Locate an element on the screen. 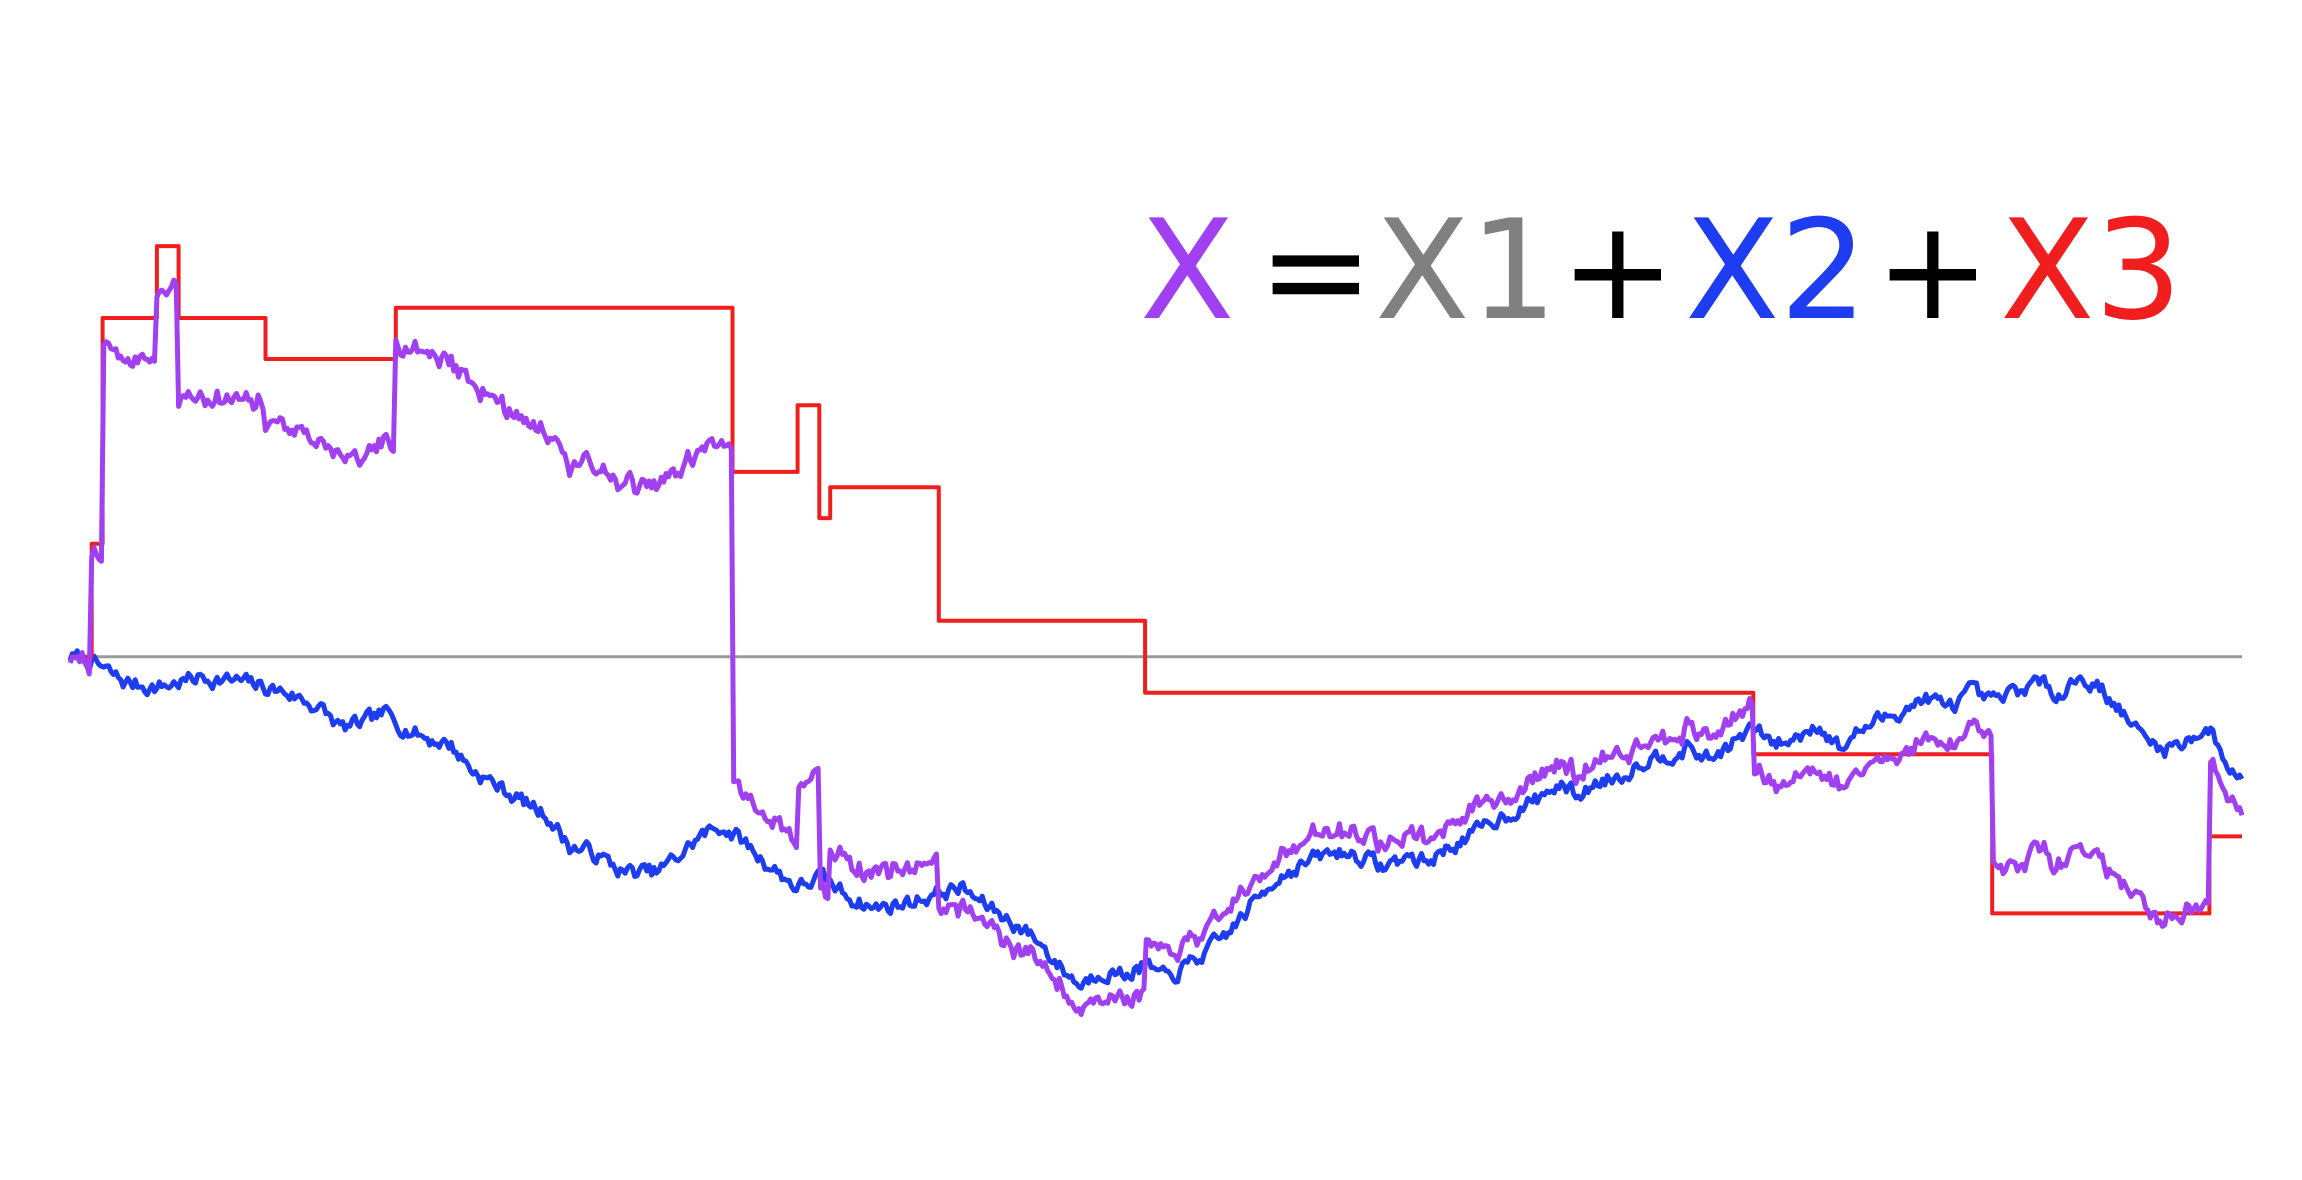  formula-term-x: X is located at coordinates (1187, 270).